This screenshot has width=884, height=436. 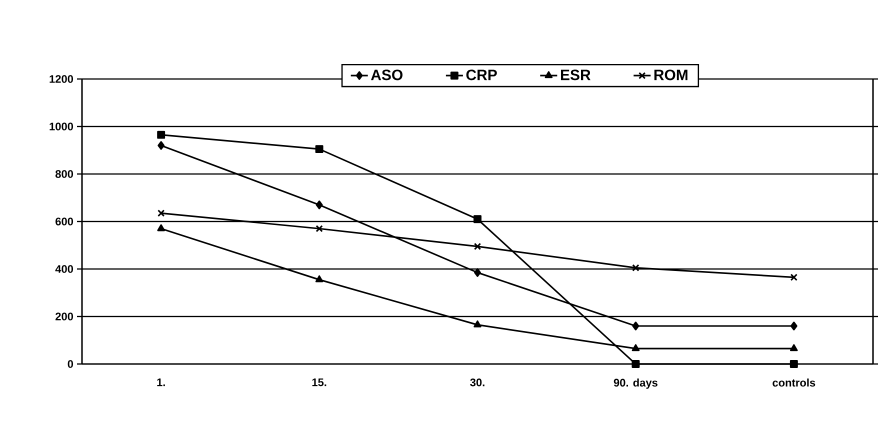 What do you see at coordinates (64, 174) in the screenshot?
I see `y-tick-label: 800` at bounding box center [64, 174].